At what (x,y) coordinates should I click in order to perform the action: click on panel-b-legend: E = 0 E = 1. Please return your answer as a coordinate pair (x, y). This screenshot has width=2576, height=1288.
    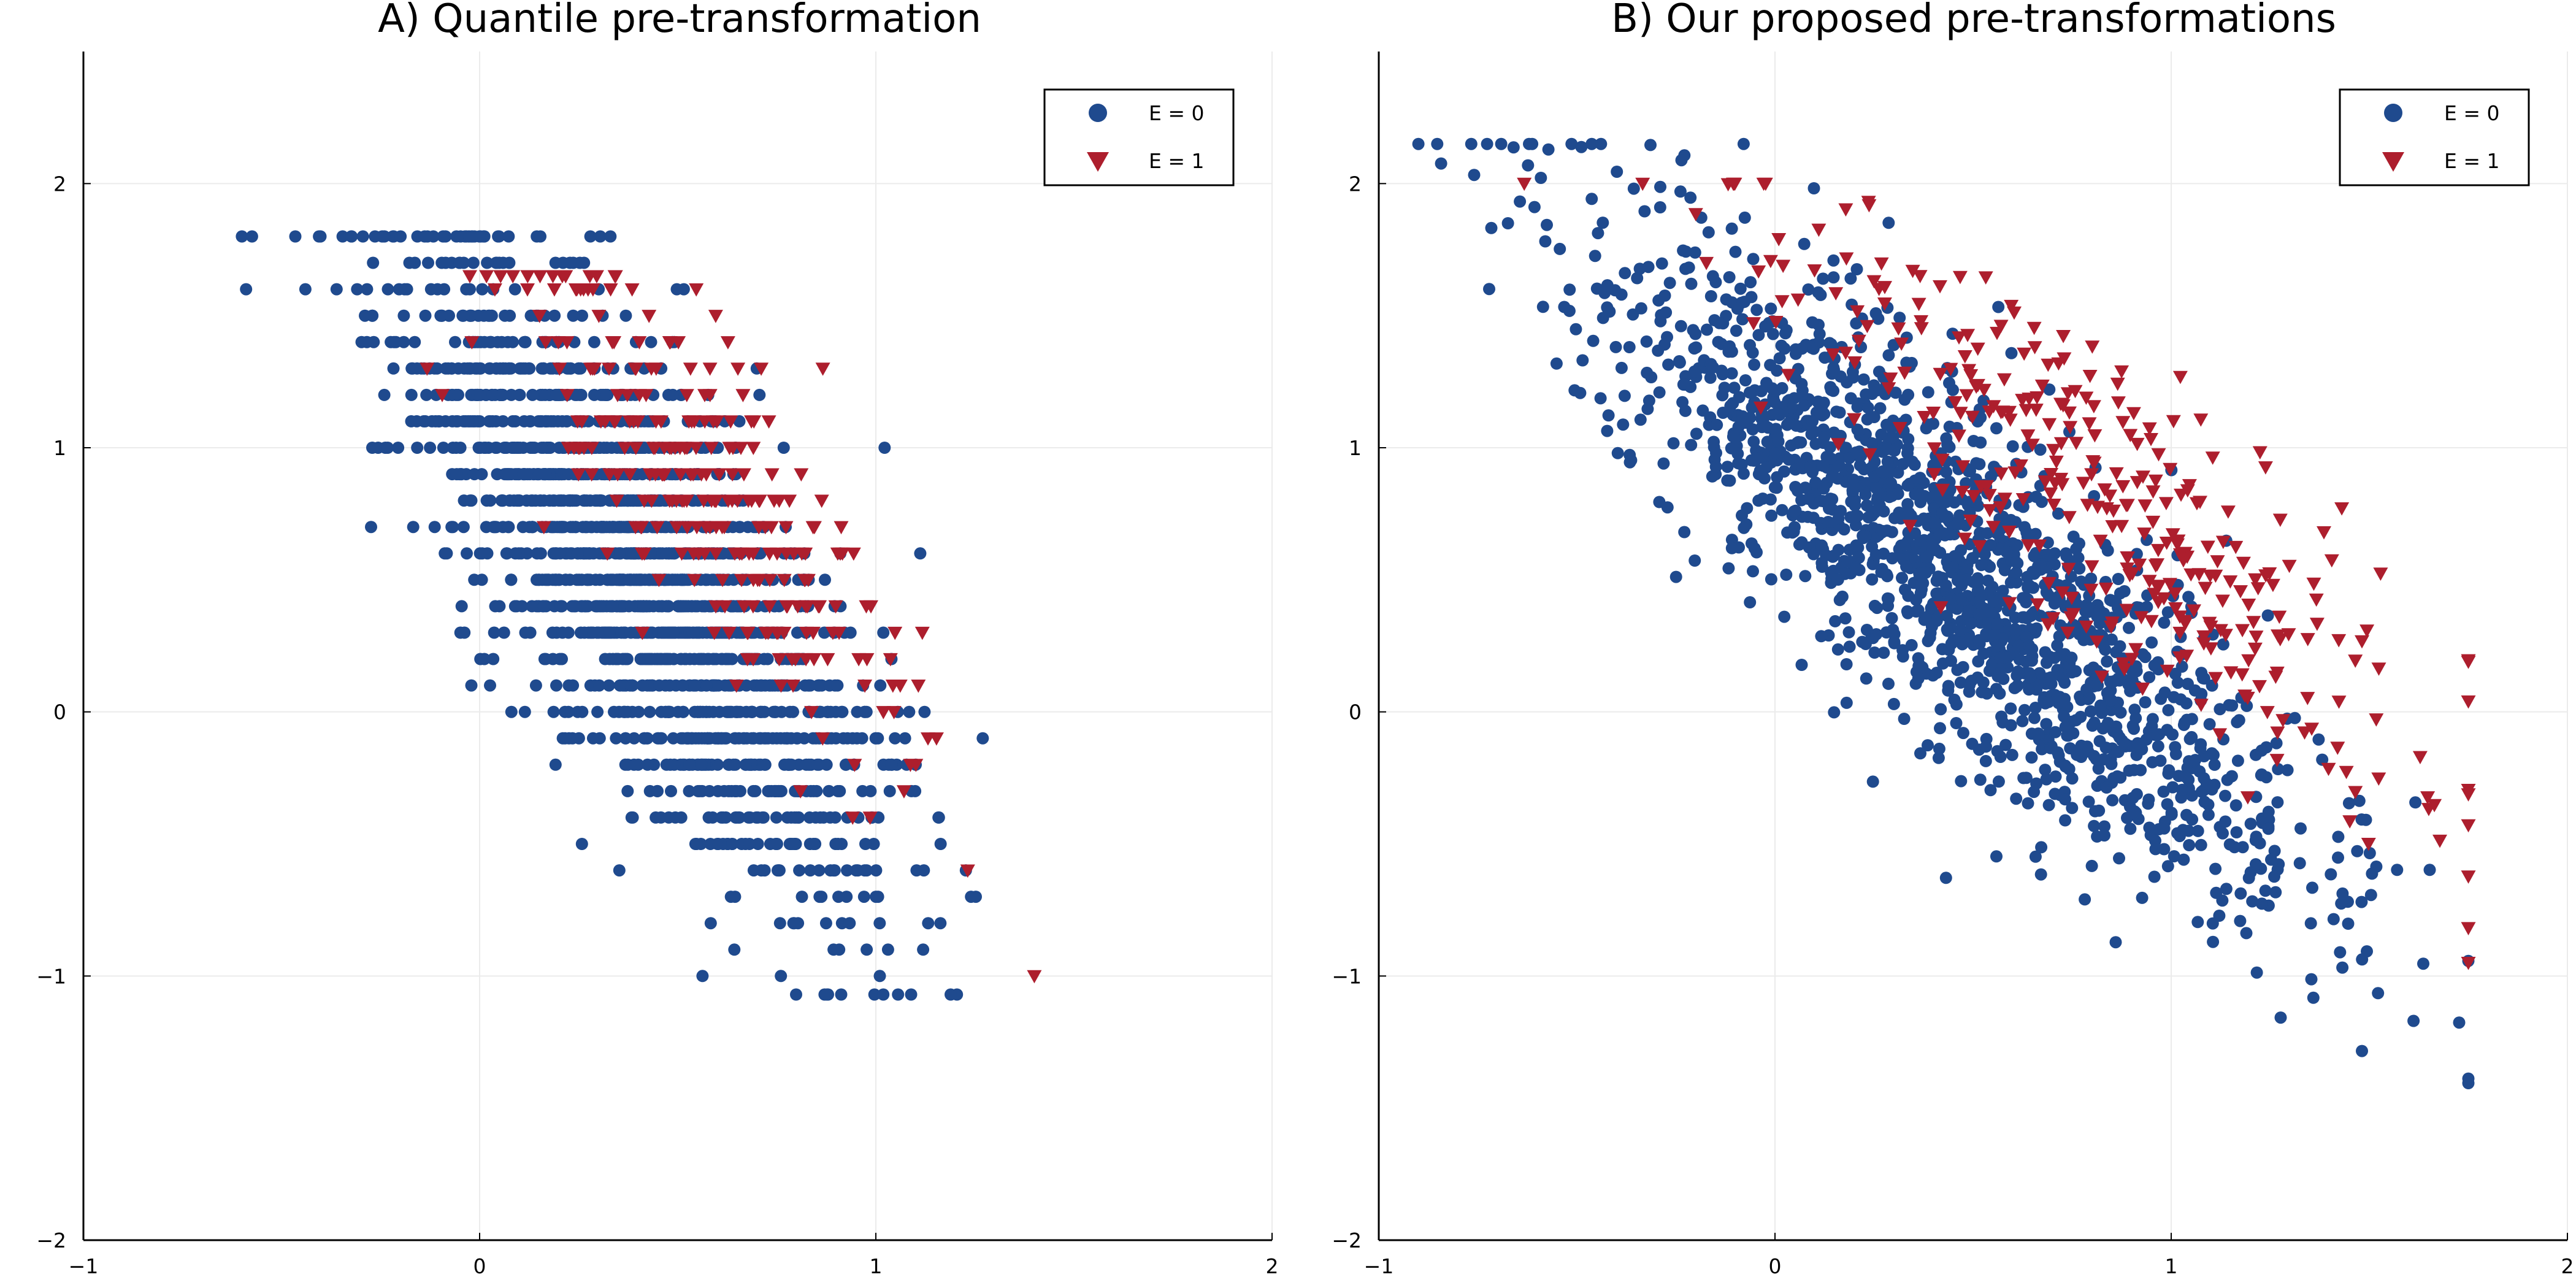
    Looking at the image, I should click on (2434, 137).